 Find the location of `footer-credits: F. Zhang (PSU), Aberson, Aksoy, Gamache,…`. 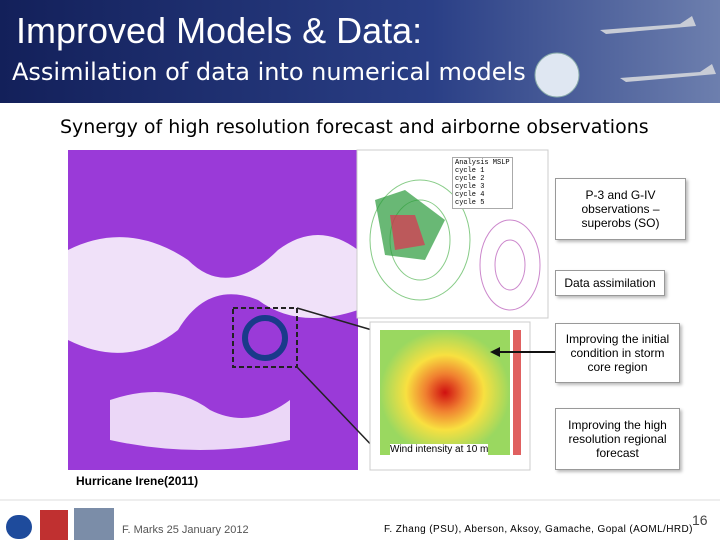

footer-credits: F. Zhang (PSU), Aberson, Aksoy, Gamache,… is located at coordinates (538, 529).